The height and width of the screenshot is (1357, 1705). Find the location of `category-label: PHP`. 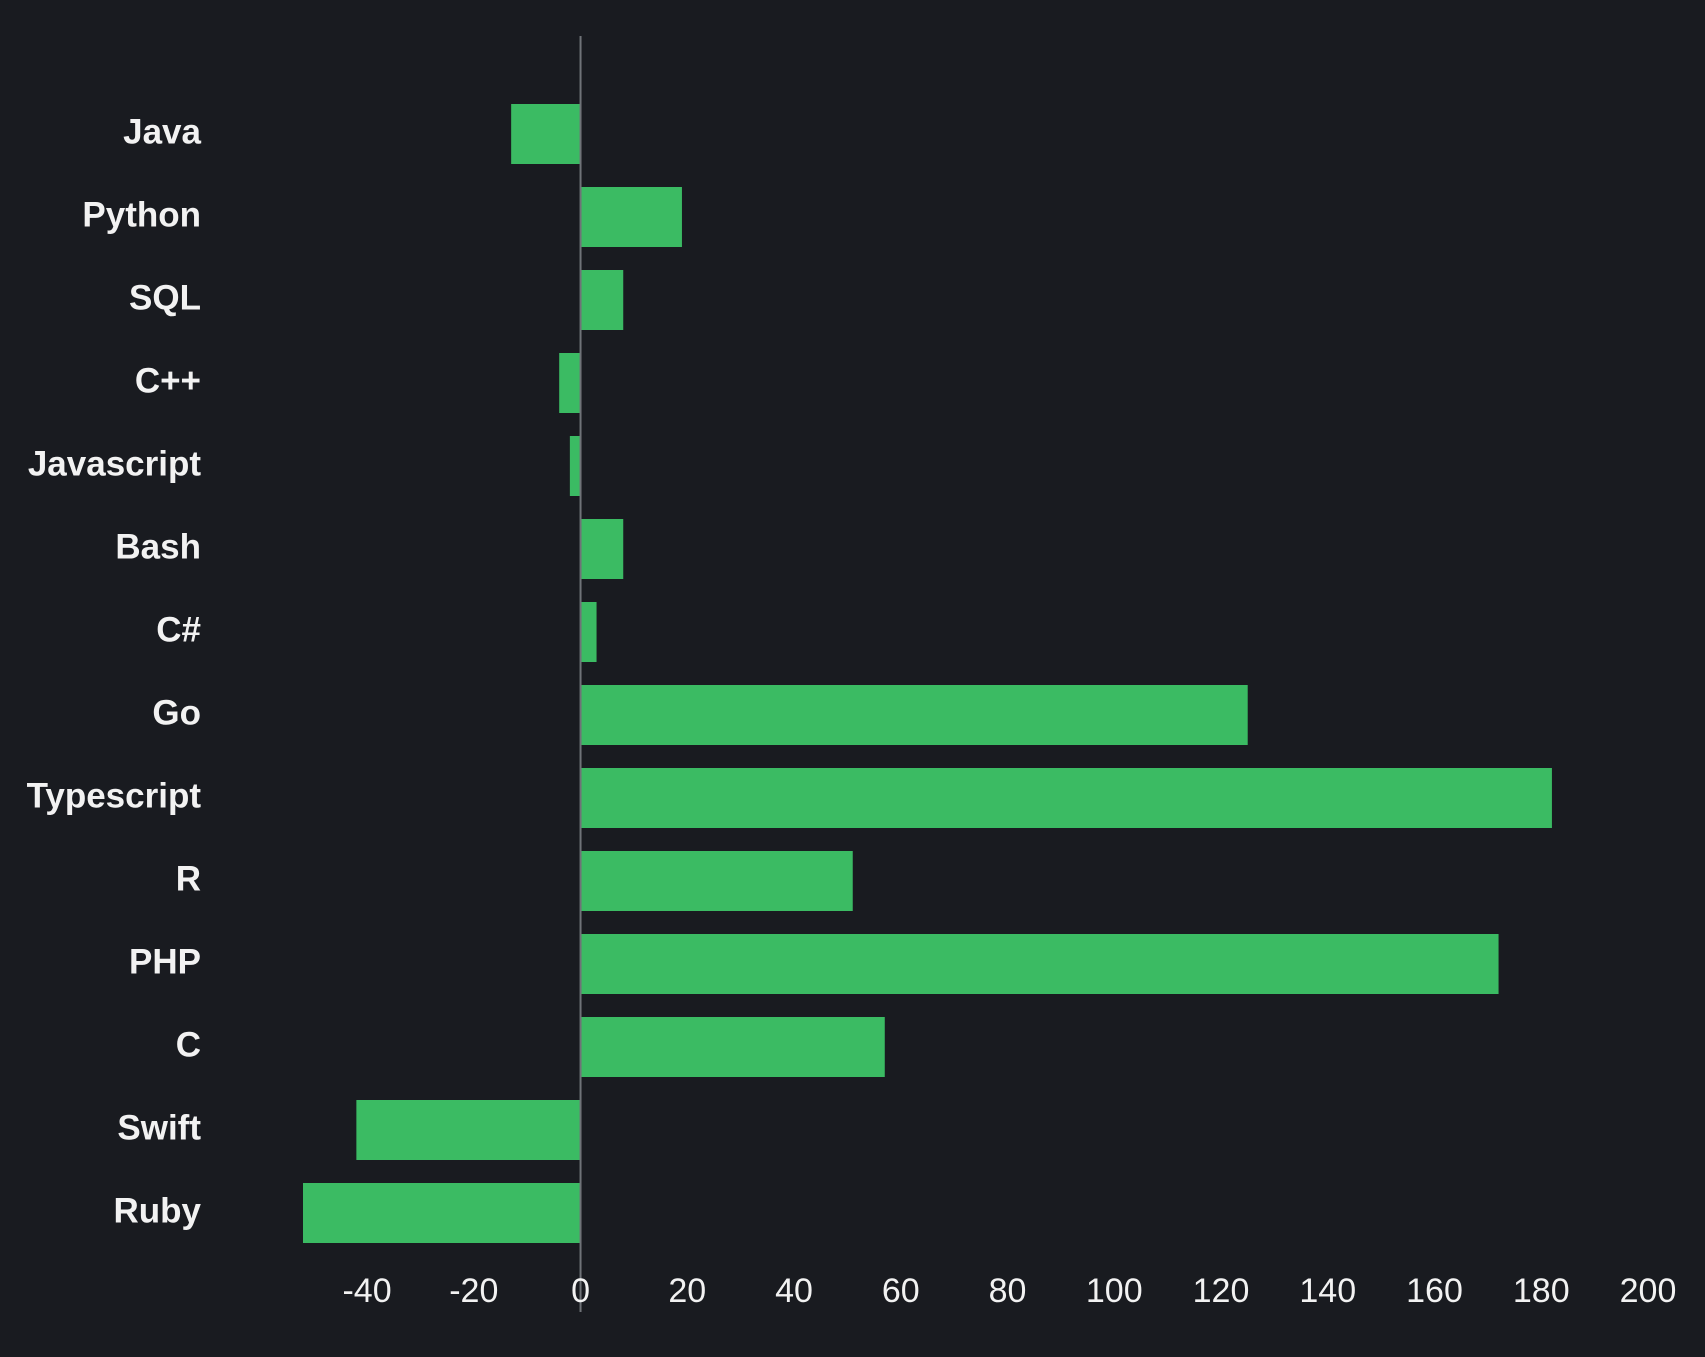

category-label: PHP is located at coordinates (165, 961).